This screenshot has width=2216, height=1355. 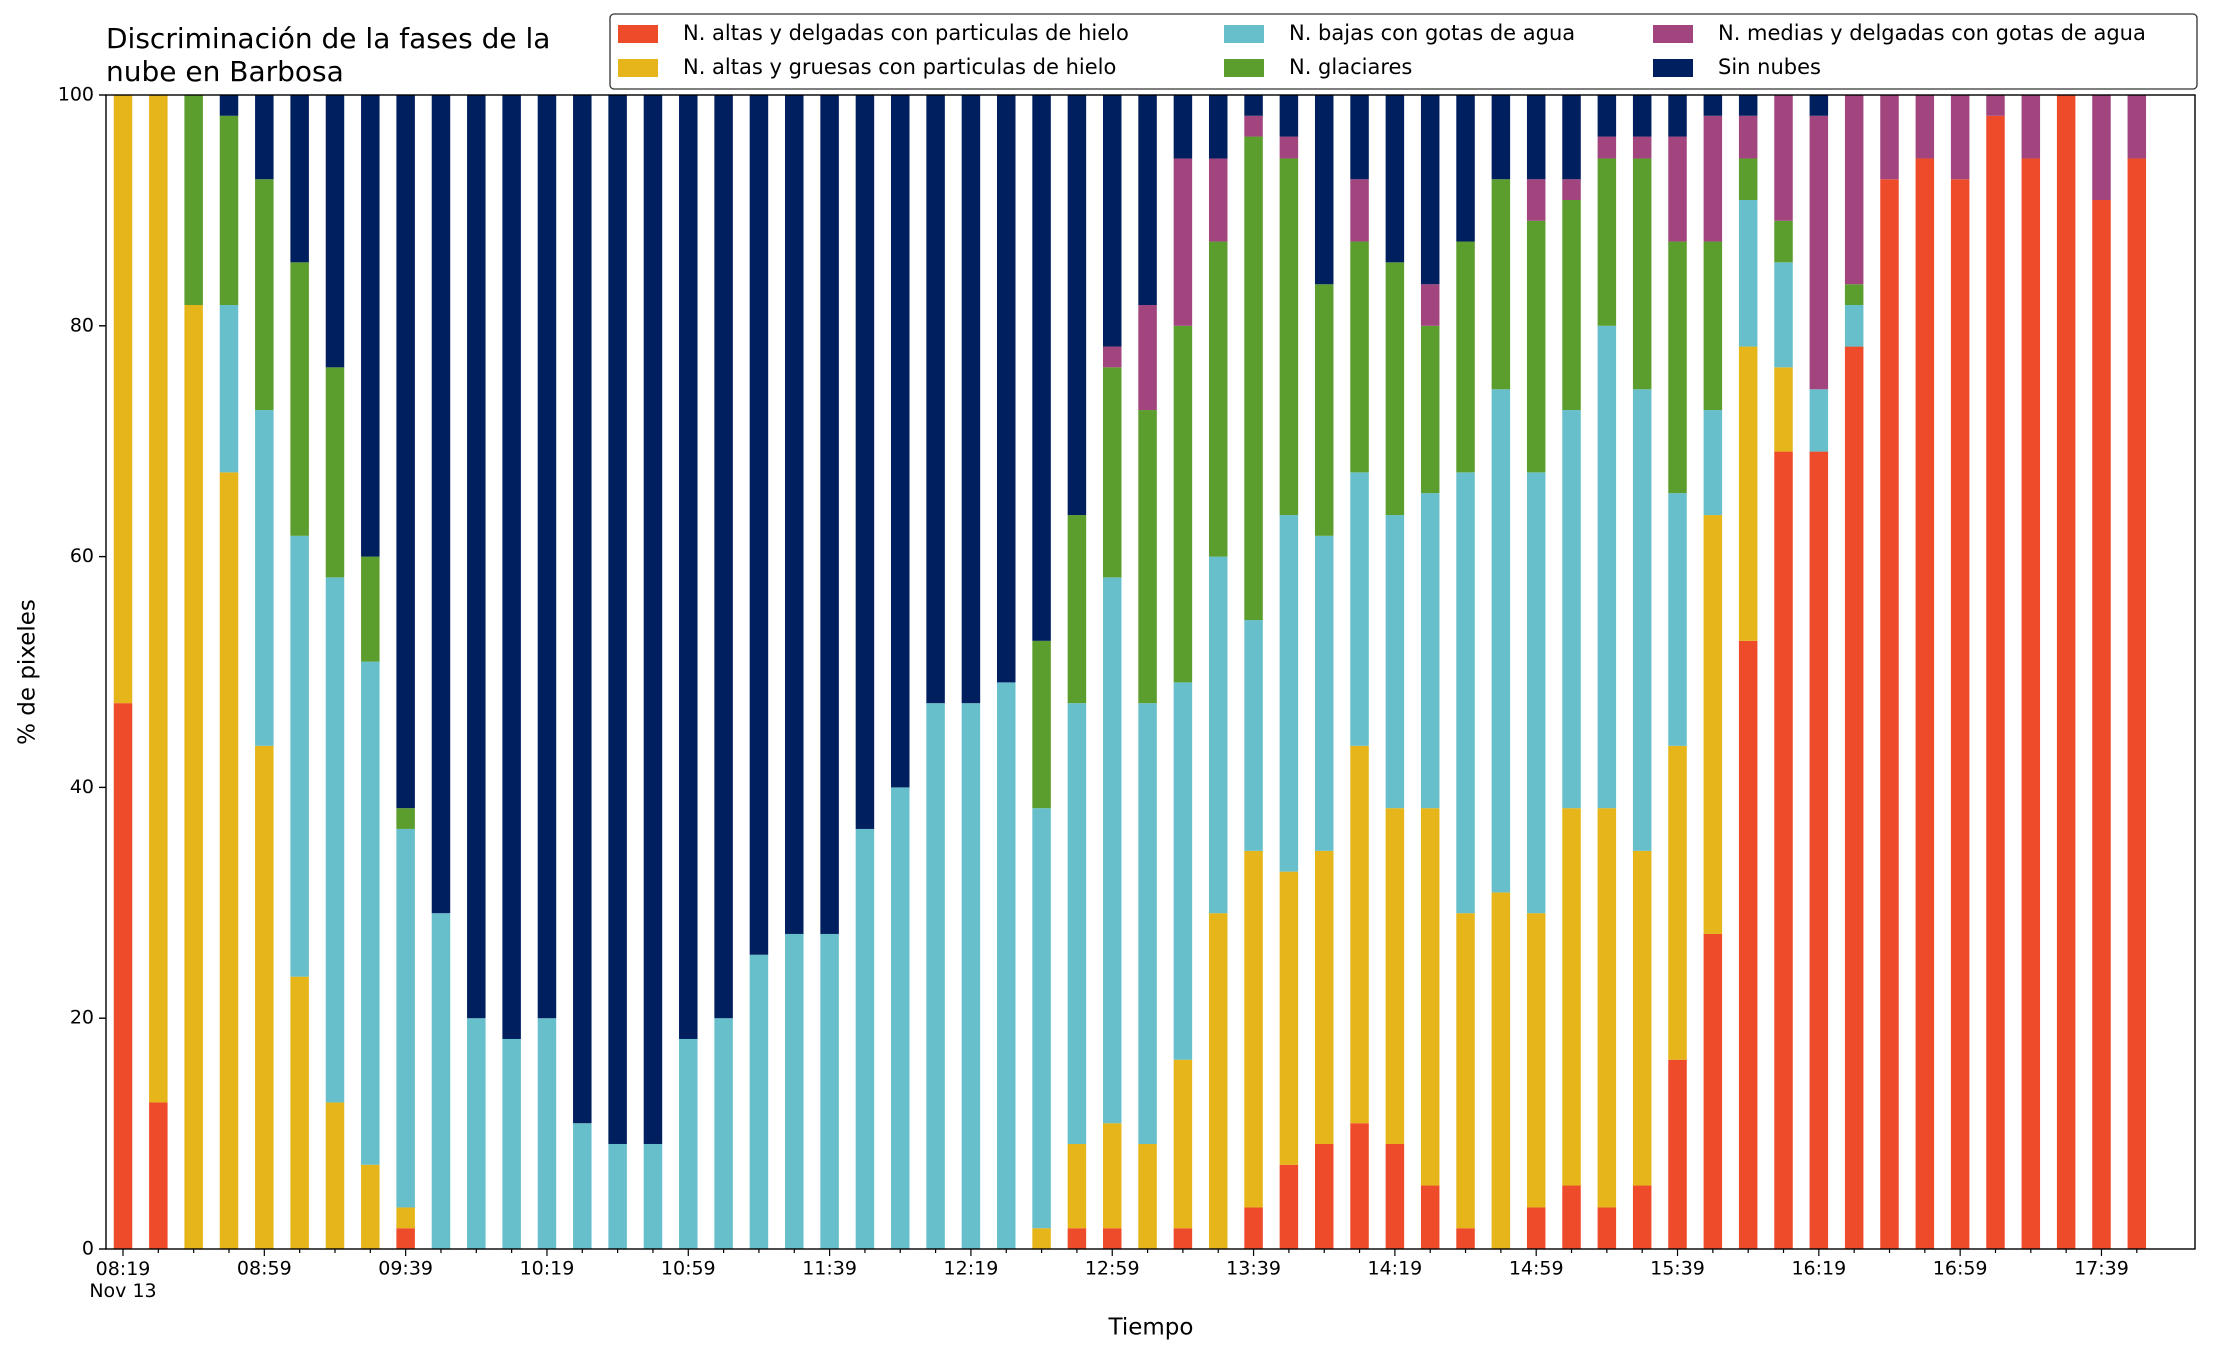 I want to click on x-tick-label: 16:59, so click(x=1960, y=1269).